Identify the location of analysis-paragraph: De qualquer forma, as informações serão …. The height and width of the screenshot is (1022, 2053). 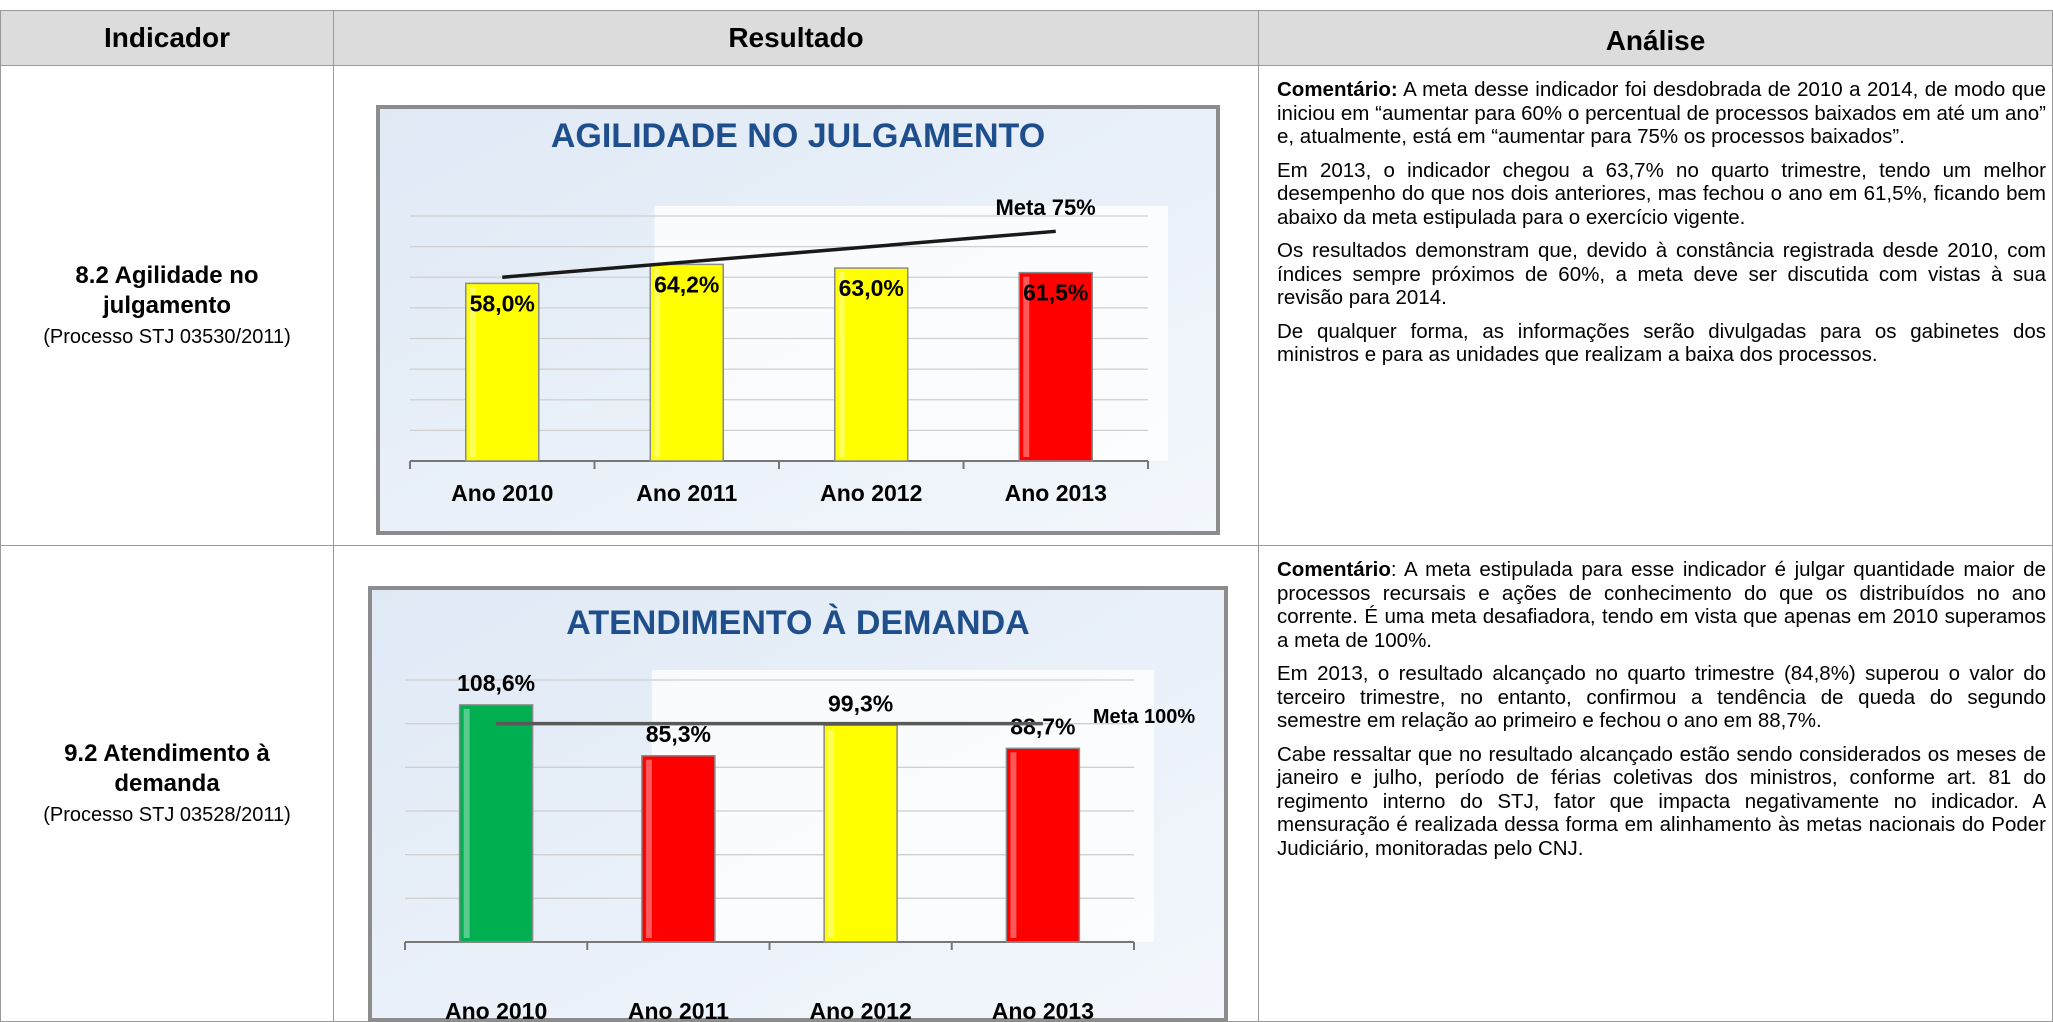
(1661, 343).